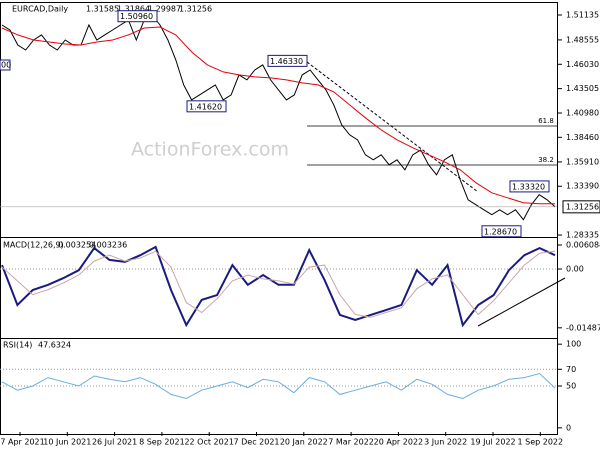  What do you see at coordinates (208, 442) in the screenshot?
I see `x-tick-label: 22 Oct 2021` at bounding box center [208, 442].